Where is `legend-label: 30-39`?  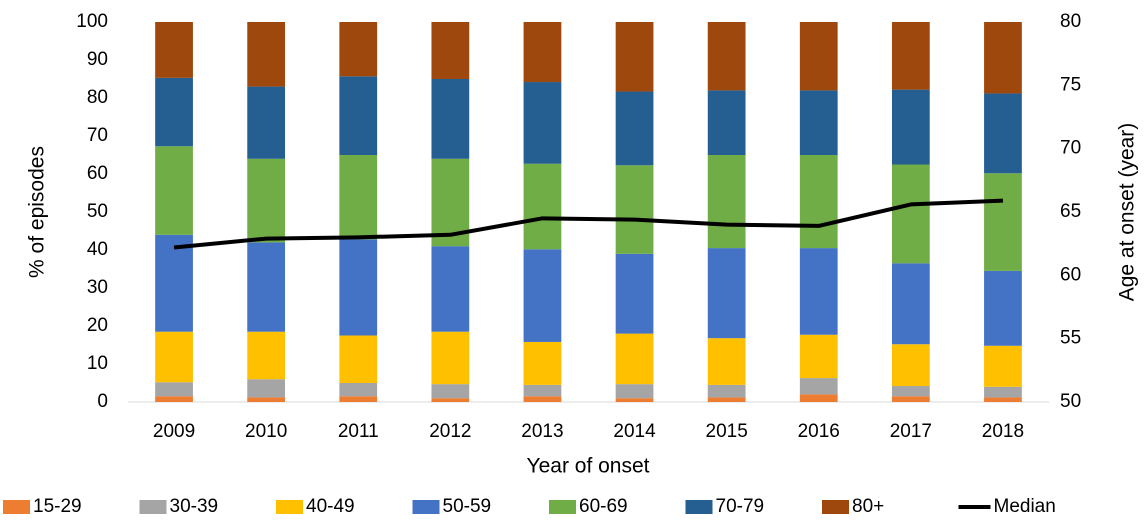 legend-label: 30-39 is located at coordinates (194, 506).